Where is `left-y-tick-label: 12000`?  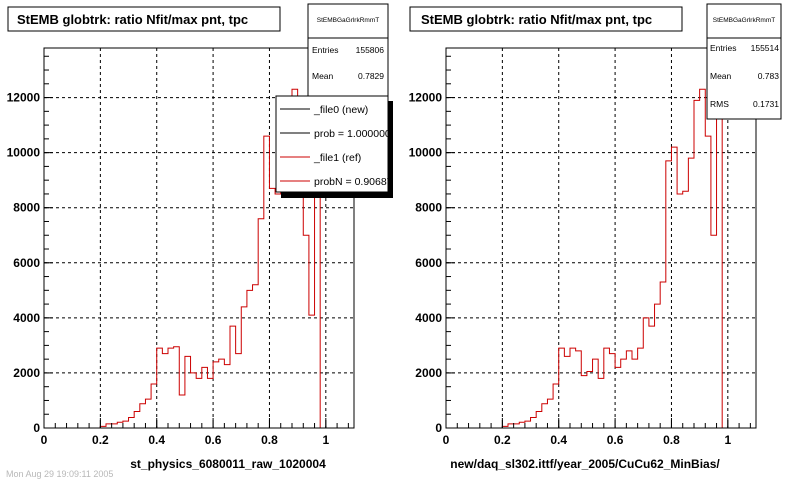 left-y-tick-label: 12000 is located at coordinates (24, 98).